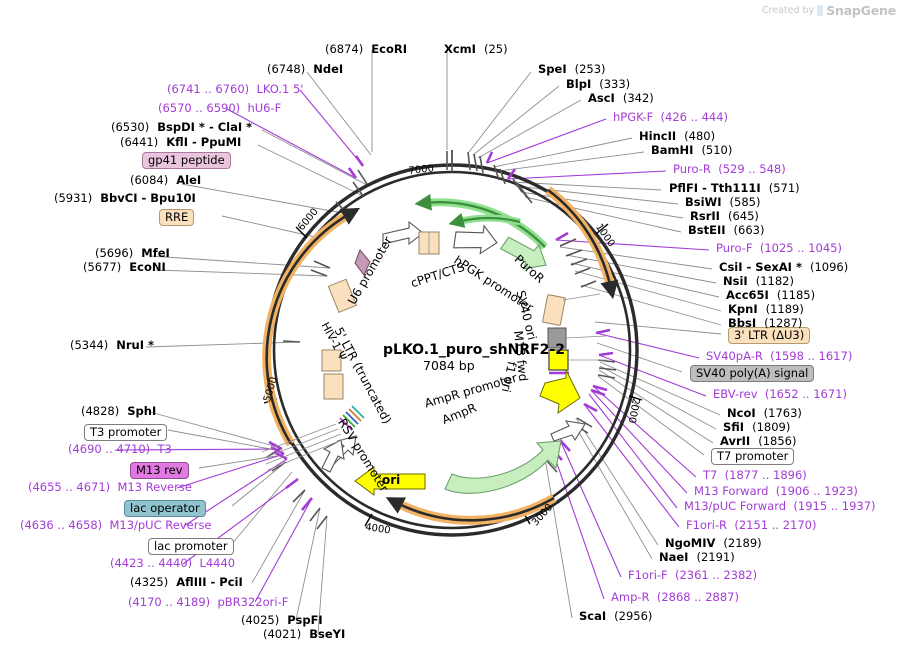 Image resolution: width=904 pixels, height=651 pixels. What do you see at coordinates (568, 431) in the screenshot?
I see `ampr-promoter-shape` at bounding box center [568, 431].